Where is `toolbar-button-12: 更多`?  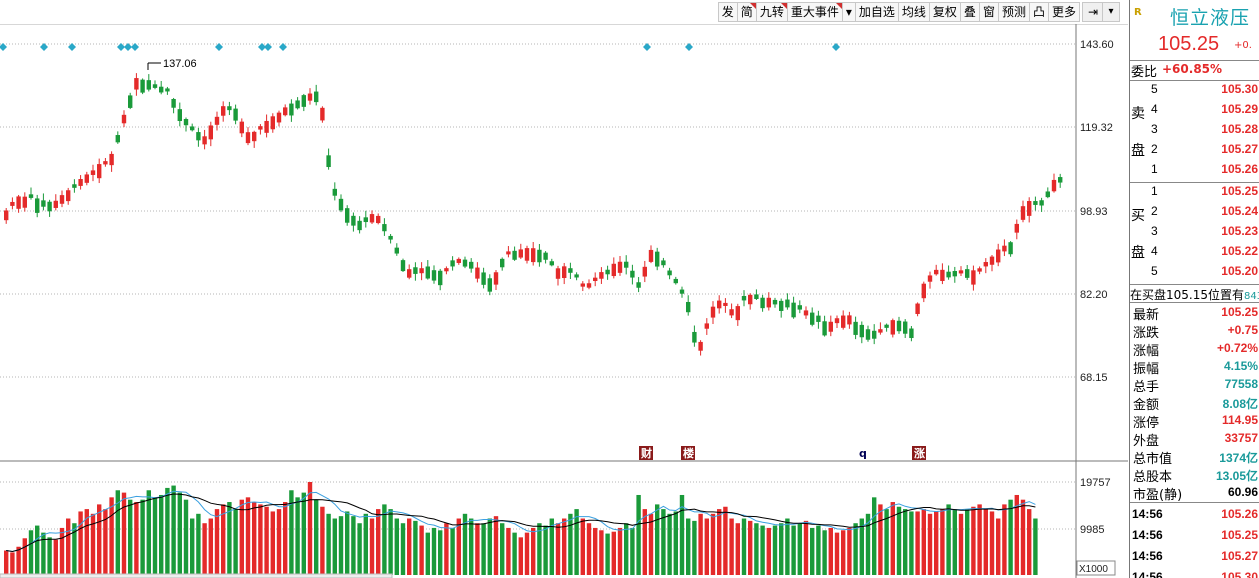 toolbar-button-12: 更多 is located at coordinates (1063, 12).